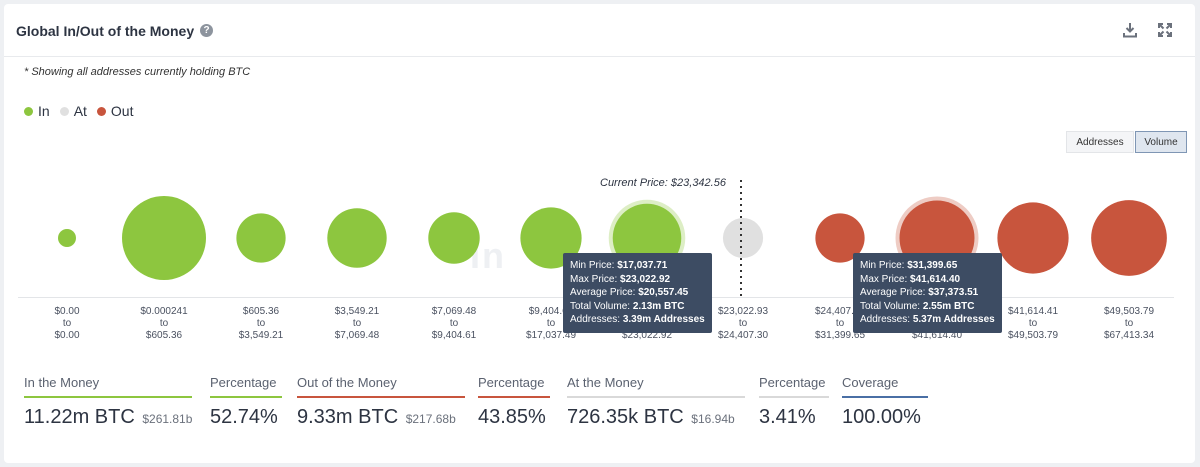  Describe the element at coordinates (937, 335) in the screenshot. I see `range-text: $41,614.40` at that location.